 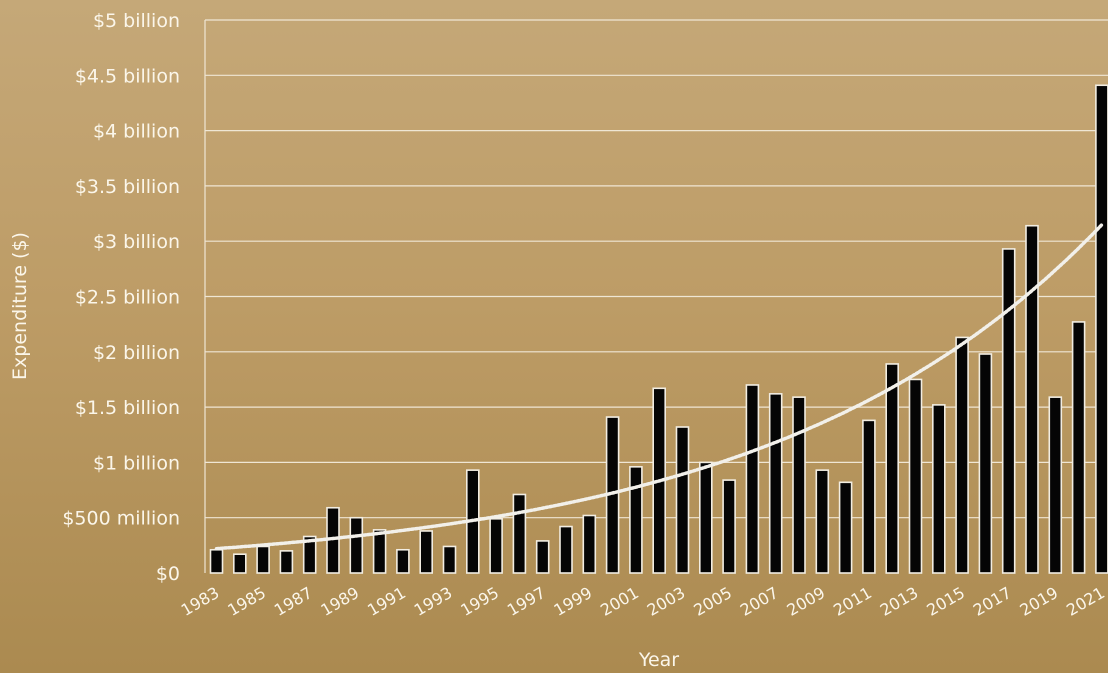 I want to click on y-tick-label: $4.5 billion, so click(x=127, y=76).